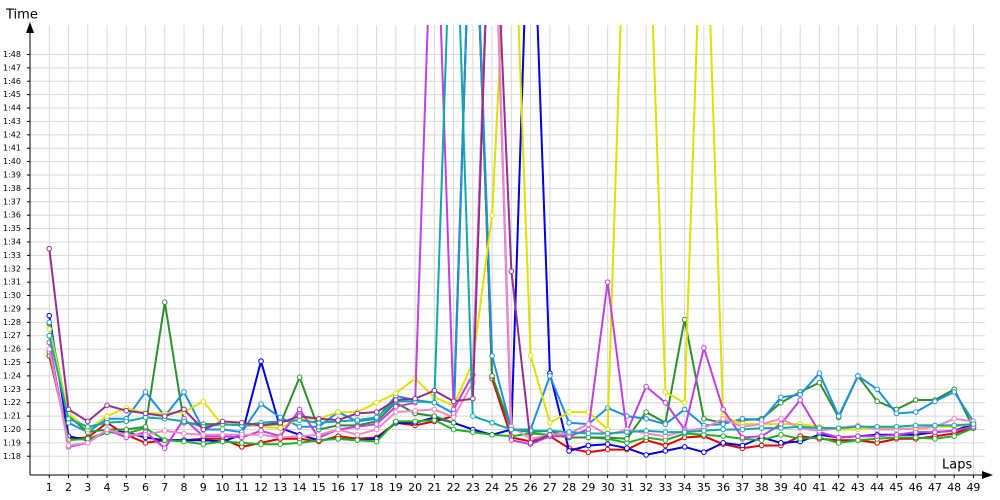 The height and width of the screenshot is (500, 1000). Describe the element at coordinates (12, 416) in the screenshot. I see `y-tick-label: 1:21` at that location.